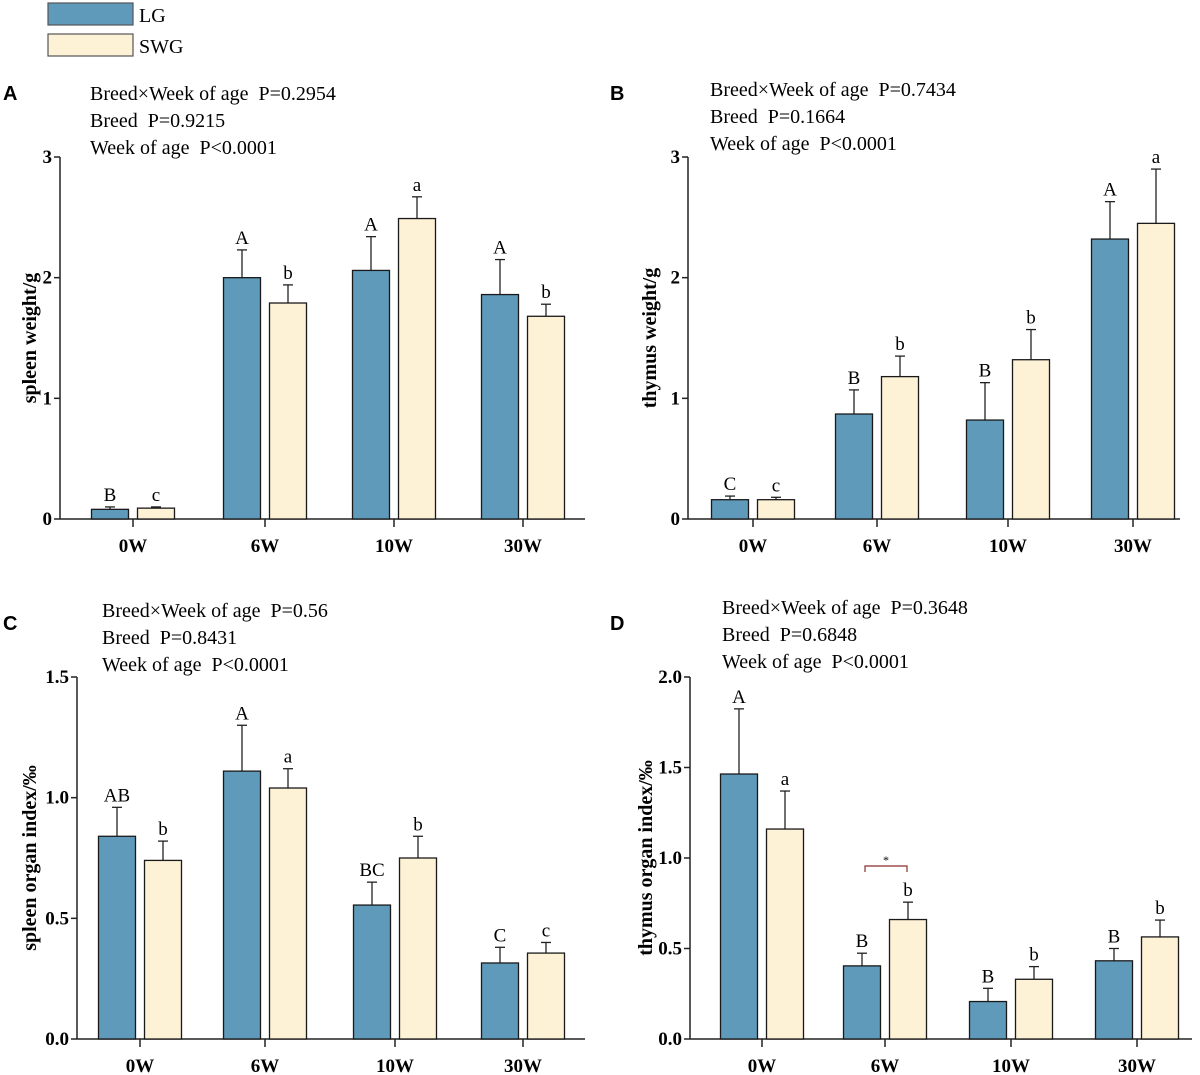  What do you see at coordinates (152, 16) in the screenshot?
I see `legend-label-lg: LG` at bounding box center [152, 16].